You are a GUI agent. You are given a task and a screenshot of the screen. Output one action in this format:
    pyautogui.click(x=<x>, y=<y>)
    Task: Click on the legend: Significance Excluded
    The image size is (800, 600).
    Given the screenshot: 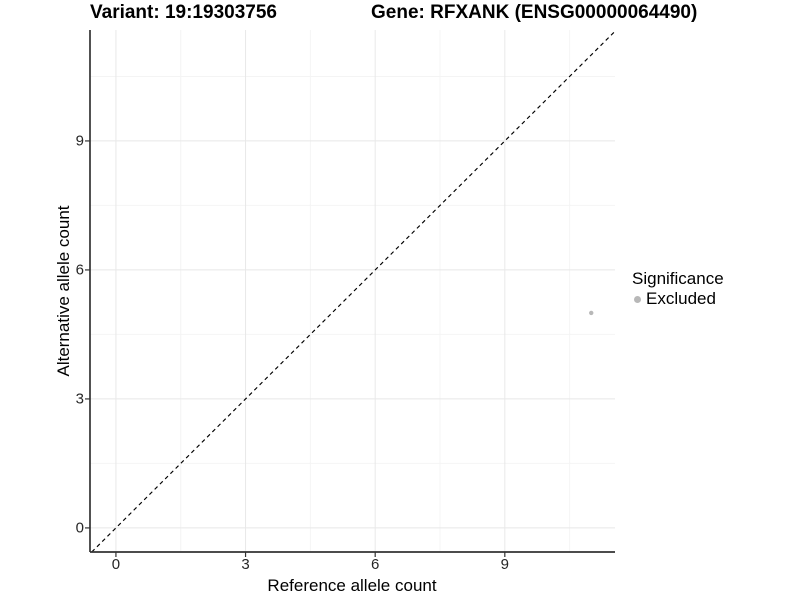 What is the action you would take?
    pyautogui.click(x=678, y=289)
    